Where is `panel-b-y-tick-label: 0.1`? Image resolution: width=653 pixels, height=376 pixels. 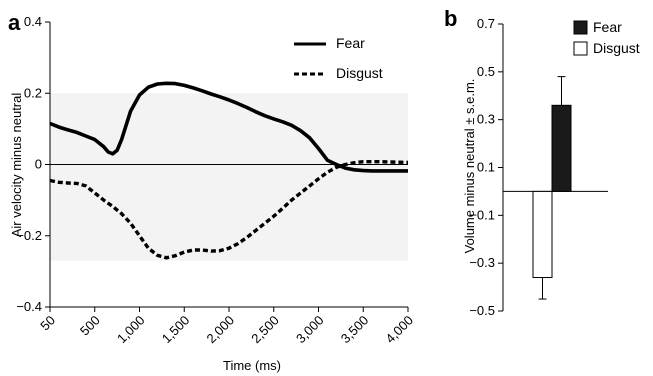
panel-b-y-tick-label: 0.1 is located at coordinates (486, 167).